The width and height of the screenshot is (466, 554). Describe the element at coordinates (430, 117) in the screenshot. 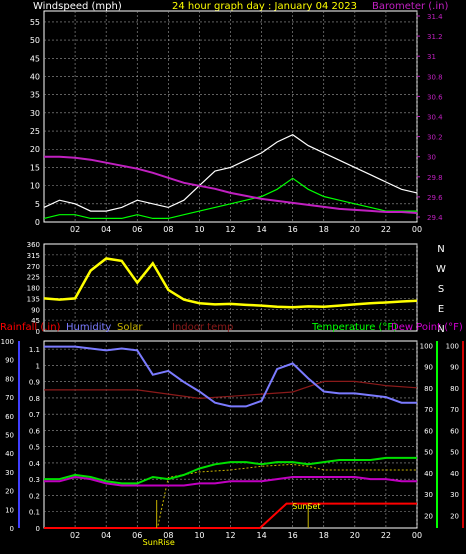

I see `barometer-y-axis: 29.4 29.6 29.8 30 30.2 30.4 30.6 30.8 31 31.2 31.4` at that location.